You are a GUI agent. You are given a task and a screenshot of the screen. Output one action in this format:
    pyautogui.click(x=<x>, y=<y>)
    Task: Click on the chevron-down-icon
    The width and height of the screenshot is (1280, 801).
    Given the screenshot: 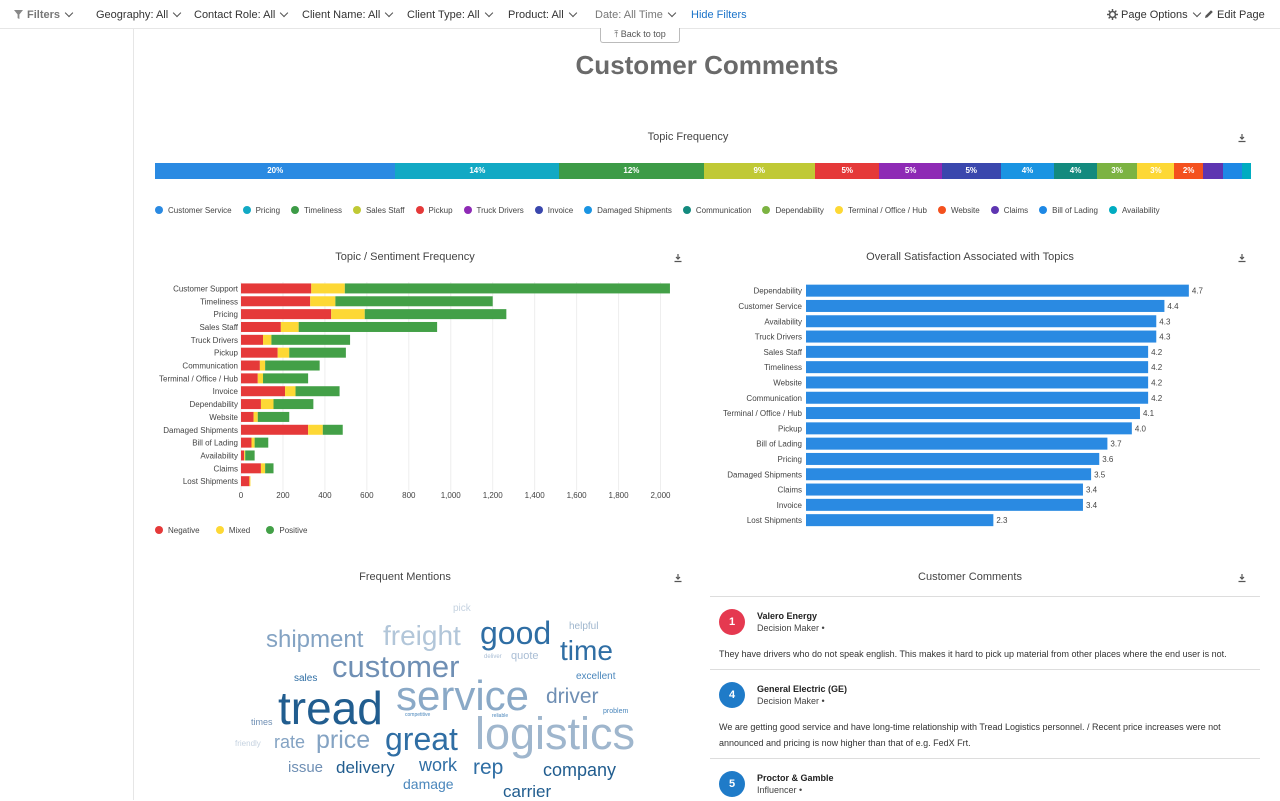 What is the action you would take?
    pyautogui.click(x=1196, y=13)
    